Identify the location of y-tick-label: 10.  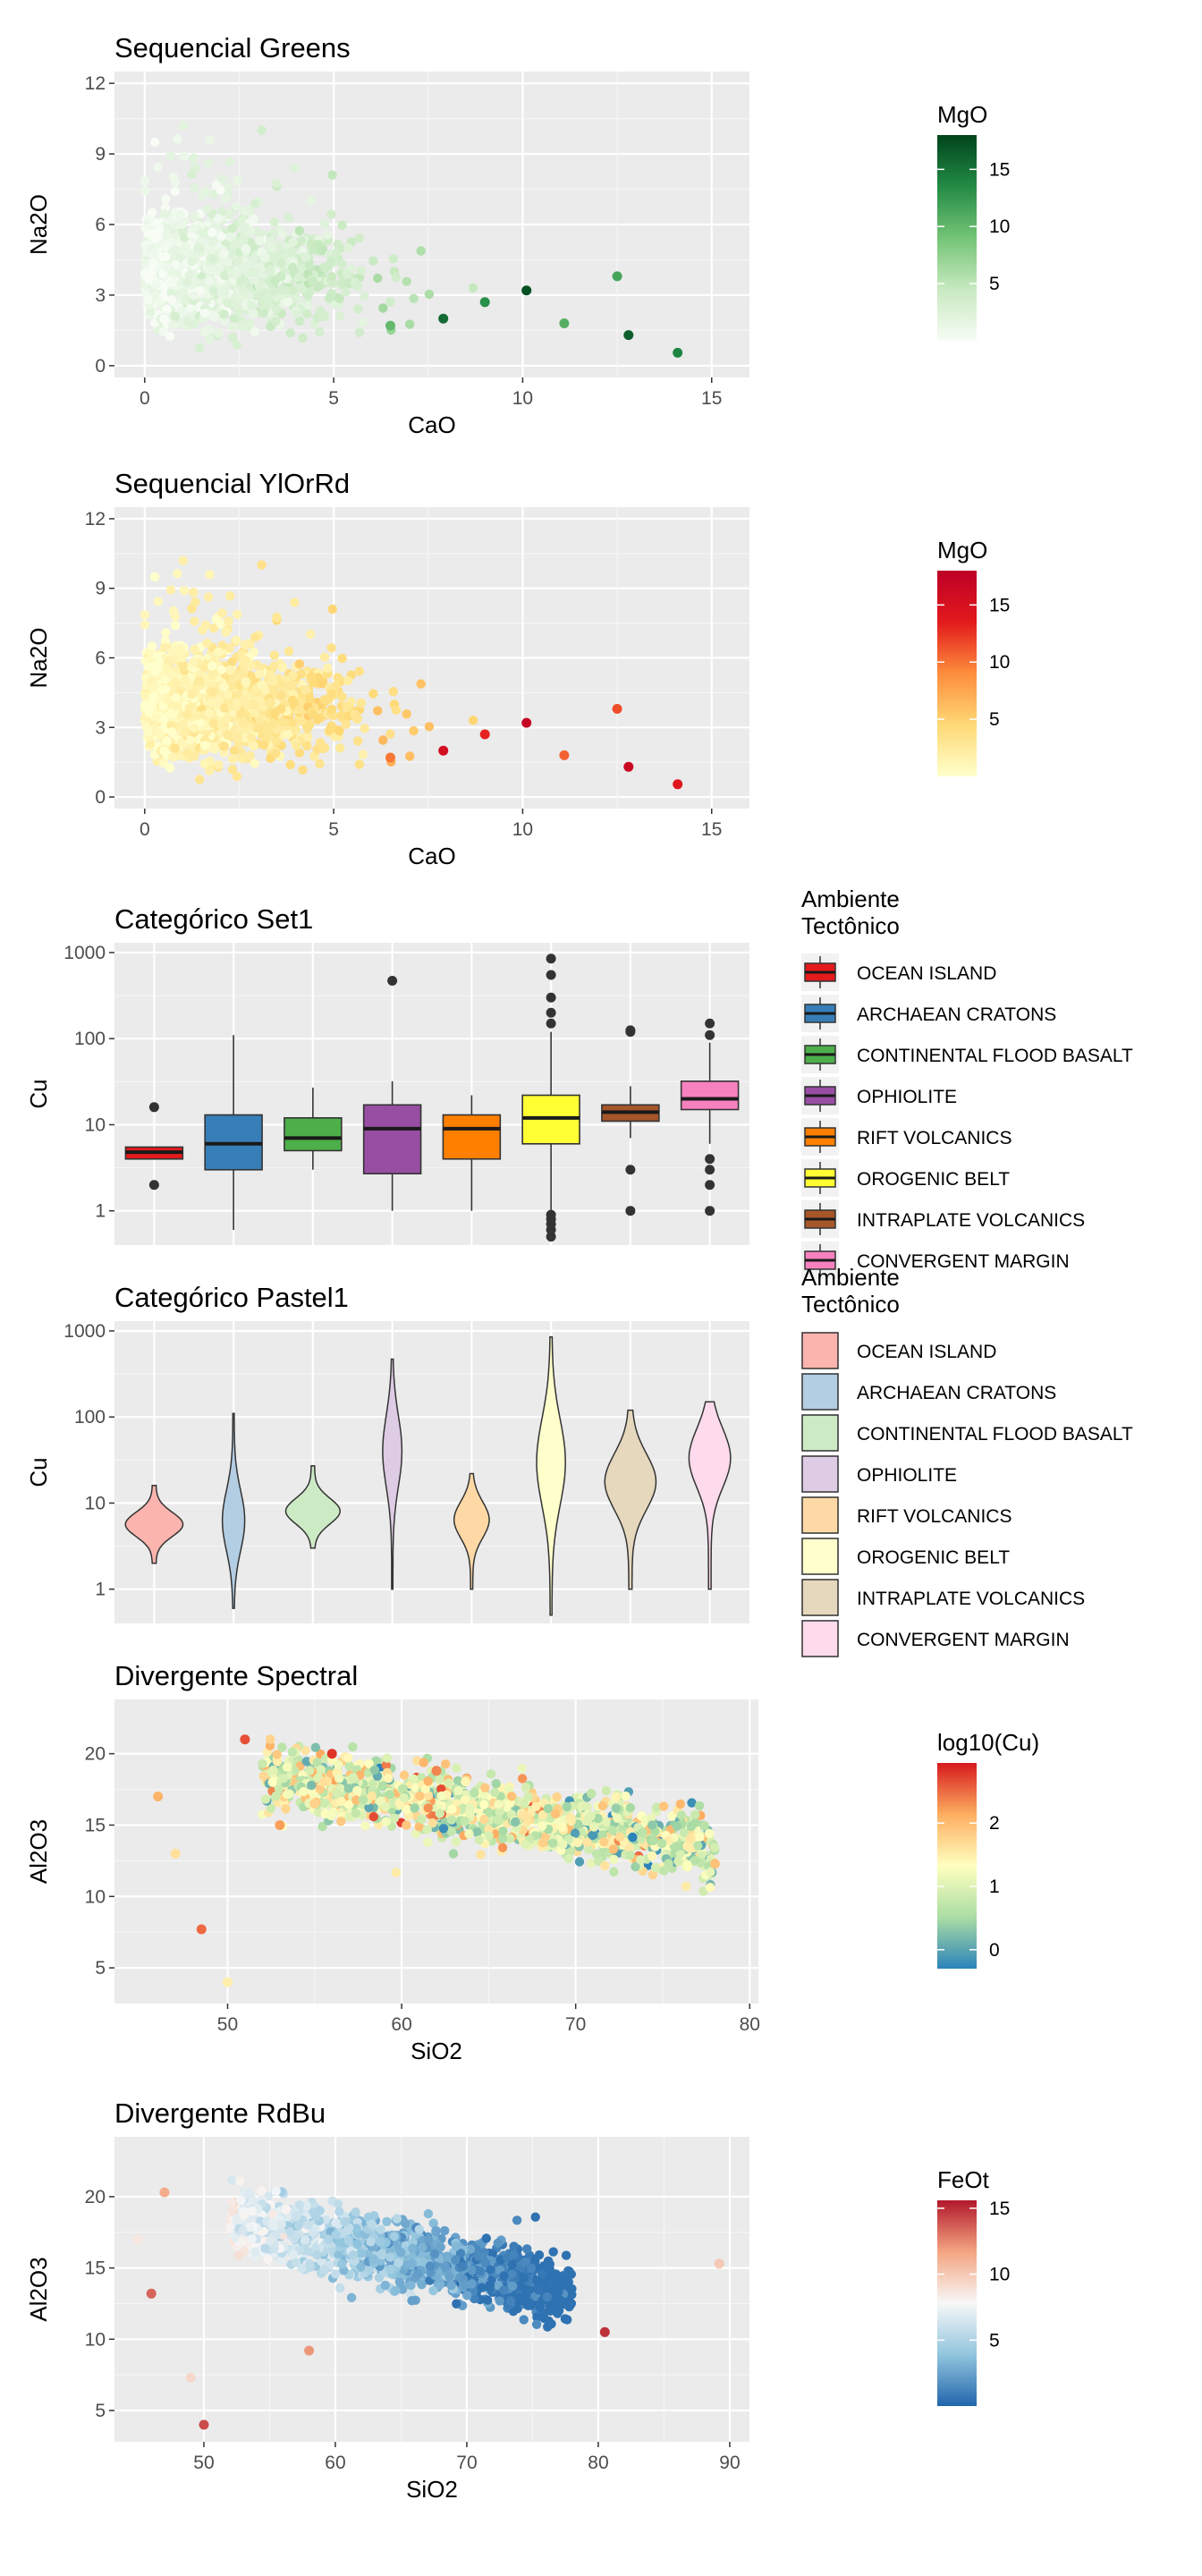
(95, 2339).